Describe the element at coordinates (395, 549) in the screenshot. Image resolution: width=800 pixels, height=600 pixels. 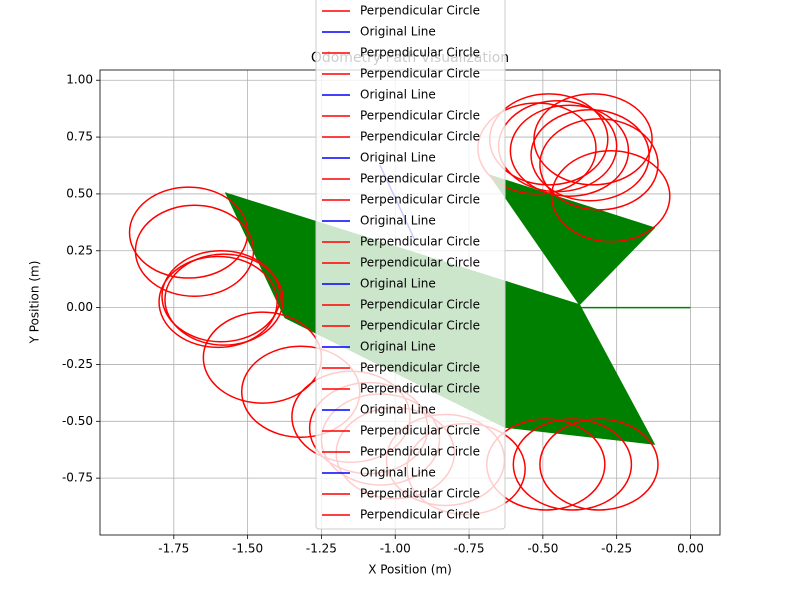
I see `x-tick-label: -1.00` at that location.